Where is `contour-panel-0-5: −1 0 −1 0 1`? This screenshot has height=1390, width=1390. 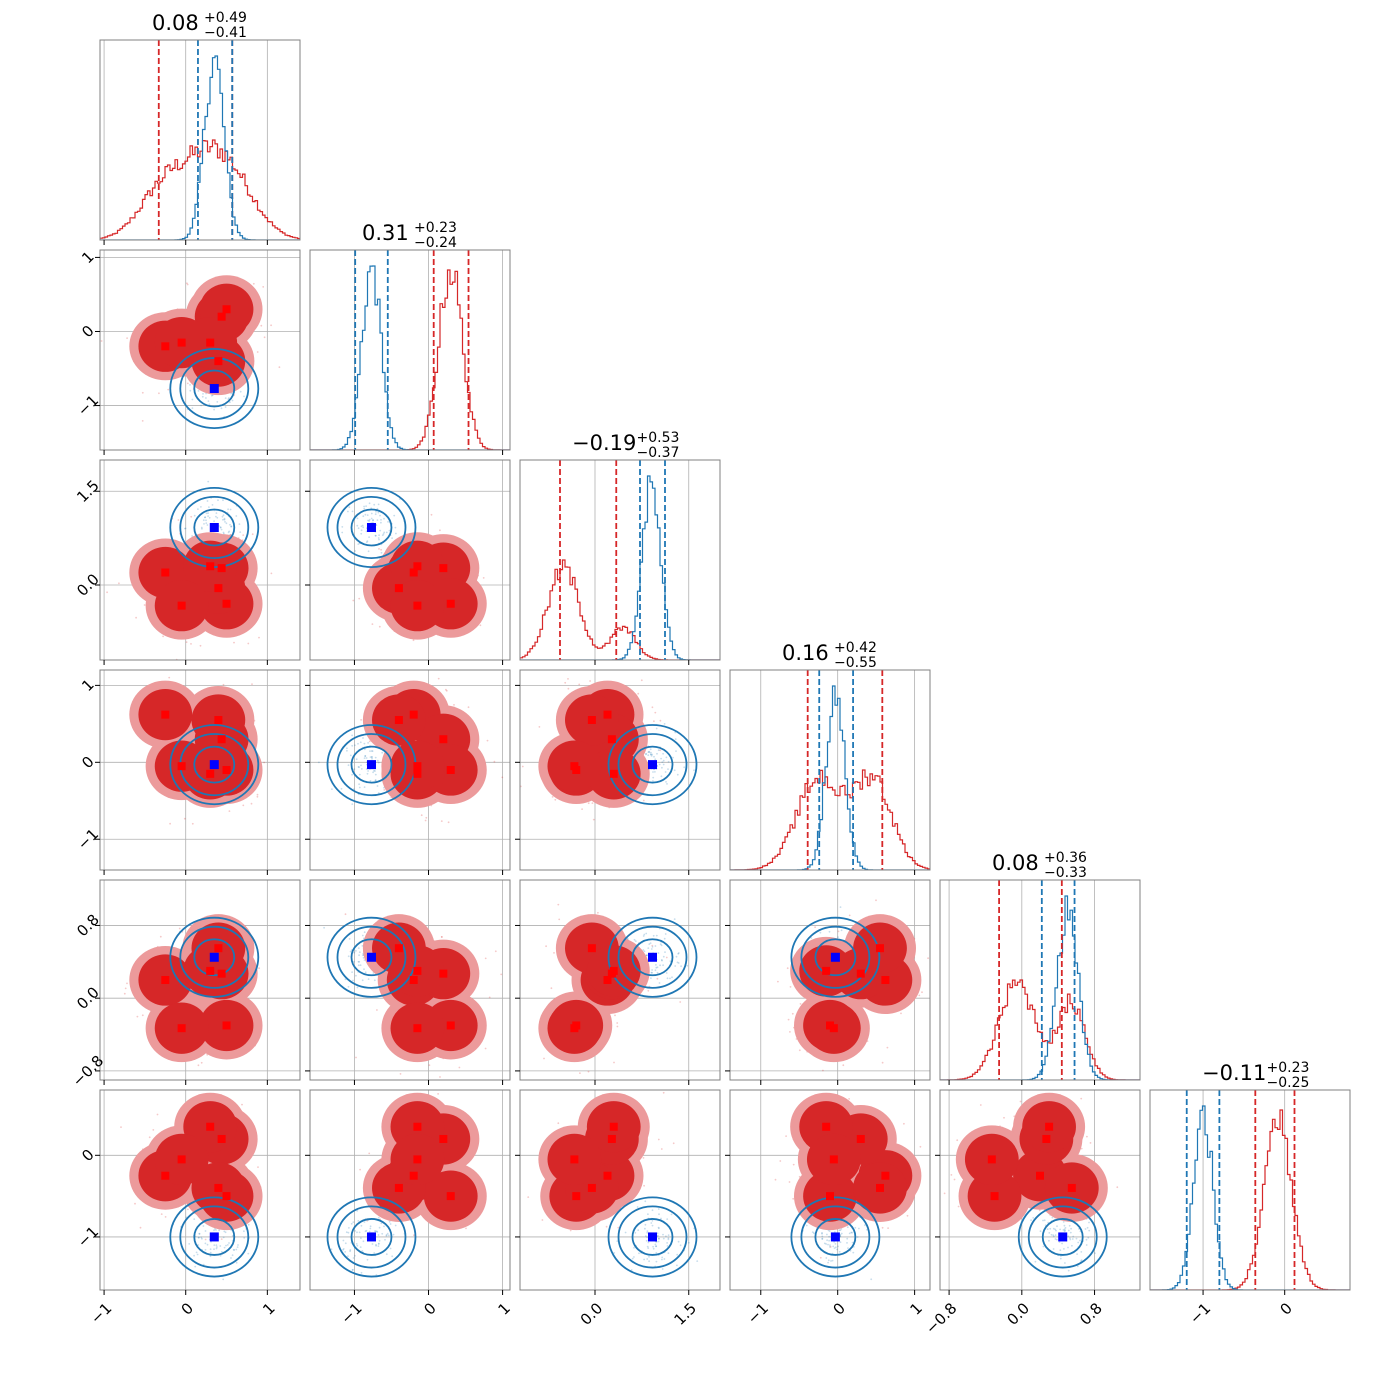 contour-panel-0-5: −1 0 −1 0 1 is located at coordinates (187, 1208).